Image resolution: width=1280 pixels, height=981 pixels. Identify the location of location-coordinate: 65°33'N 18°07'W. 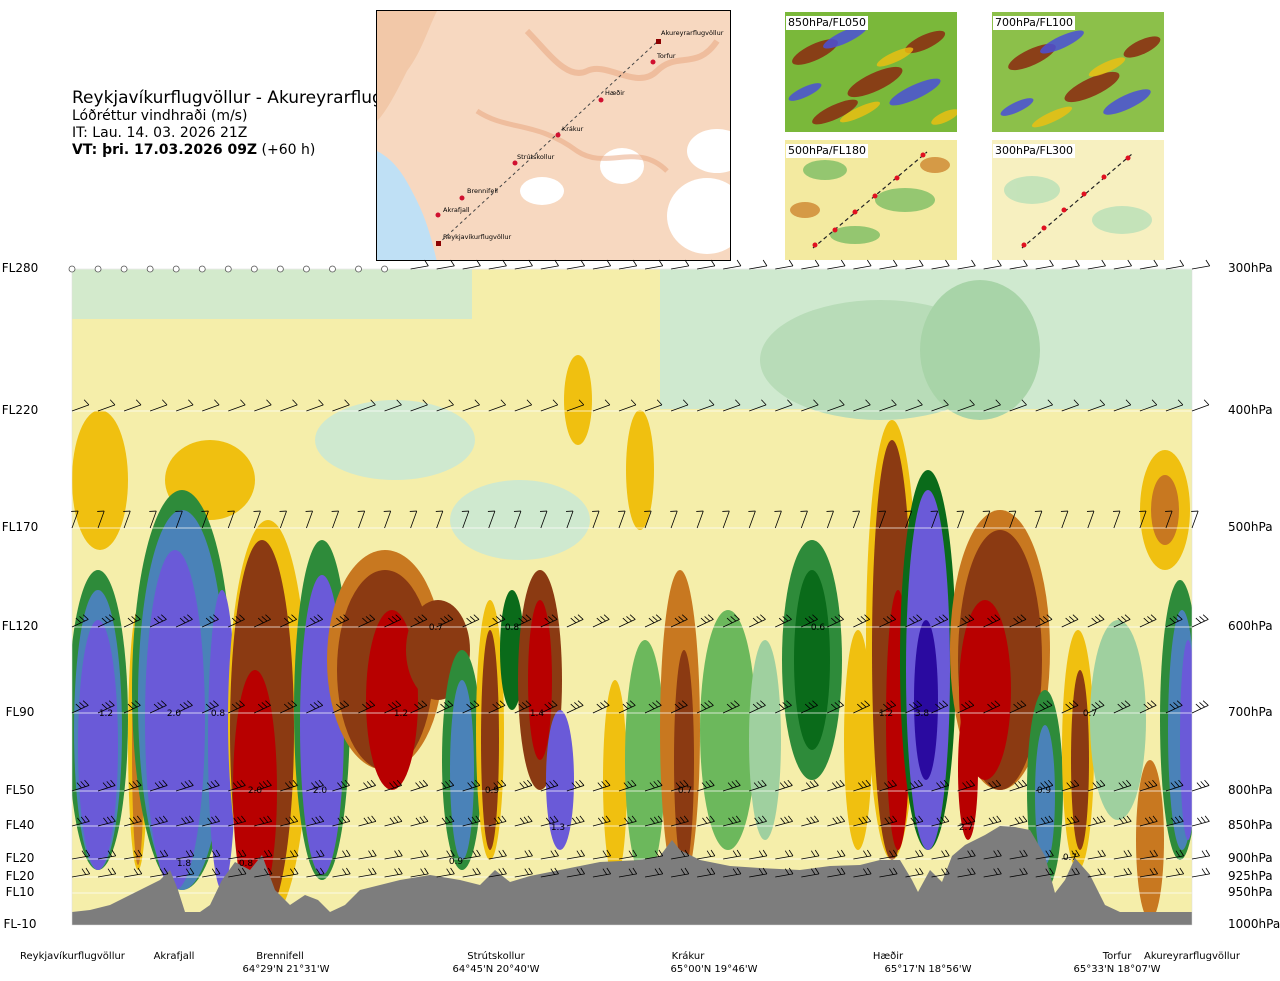
(1117, 969).